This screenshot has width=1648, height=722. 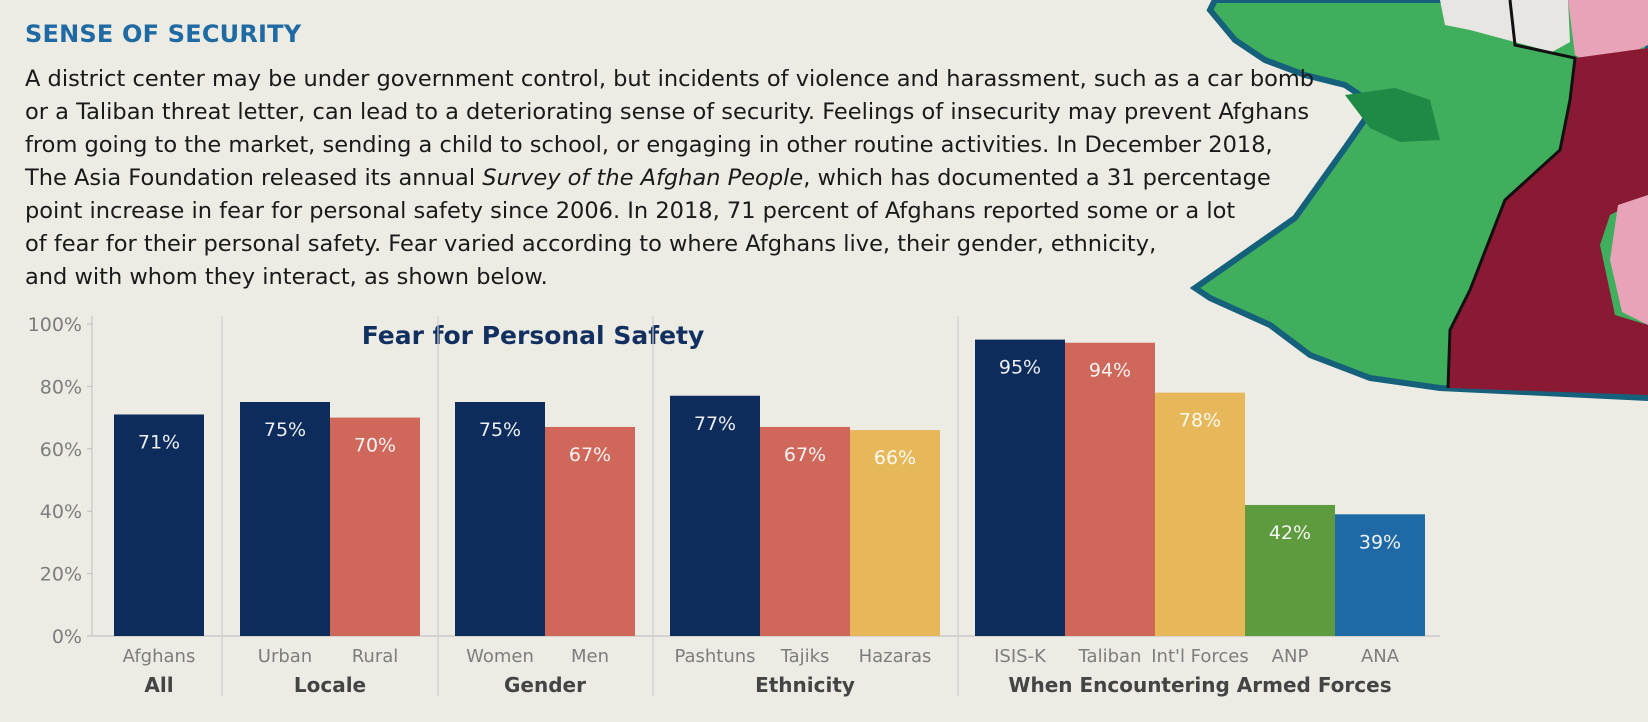 I want to click on group-label: When Encountering Armed Forces, so click(x=1199, y=685).